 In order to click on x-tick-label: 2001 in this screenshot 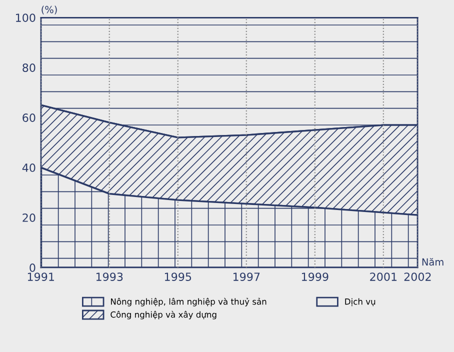, I will do `click(383, 276)`.